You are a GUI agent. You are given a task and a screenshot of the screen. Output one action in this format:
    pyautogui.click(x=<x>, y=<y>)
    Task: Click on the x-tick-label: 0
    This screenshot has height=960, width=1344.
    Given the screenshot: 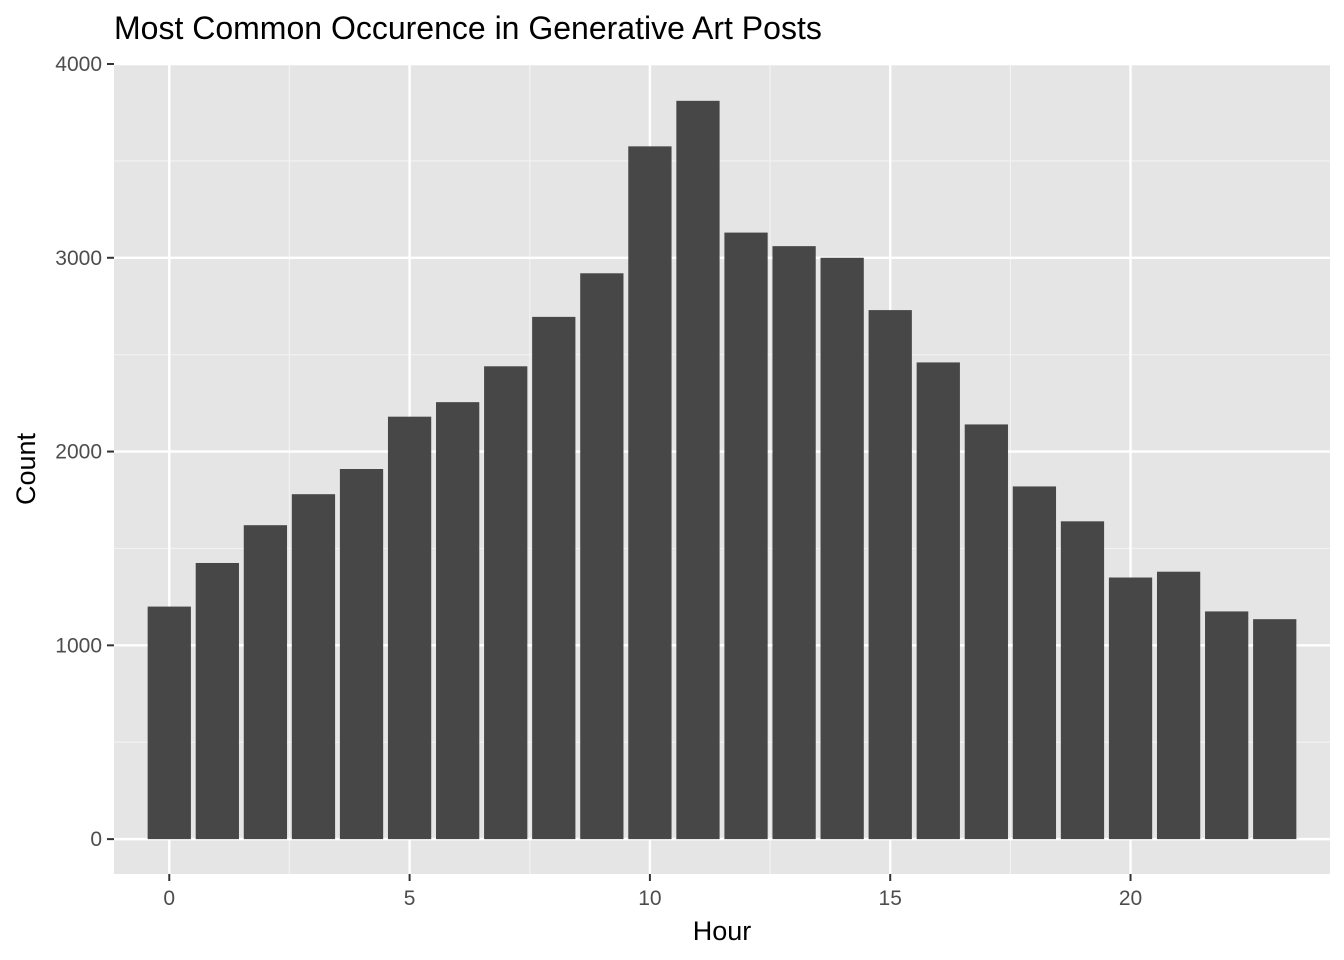 What is the action you would take?
    pyautogui.click(x=169, y=898)
    